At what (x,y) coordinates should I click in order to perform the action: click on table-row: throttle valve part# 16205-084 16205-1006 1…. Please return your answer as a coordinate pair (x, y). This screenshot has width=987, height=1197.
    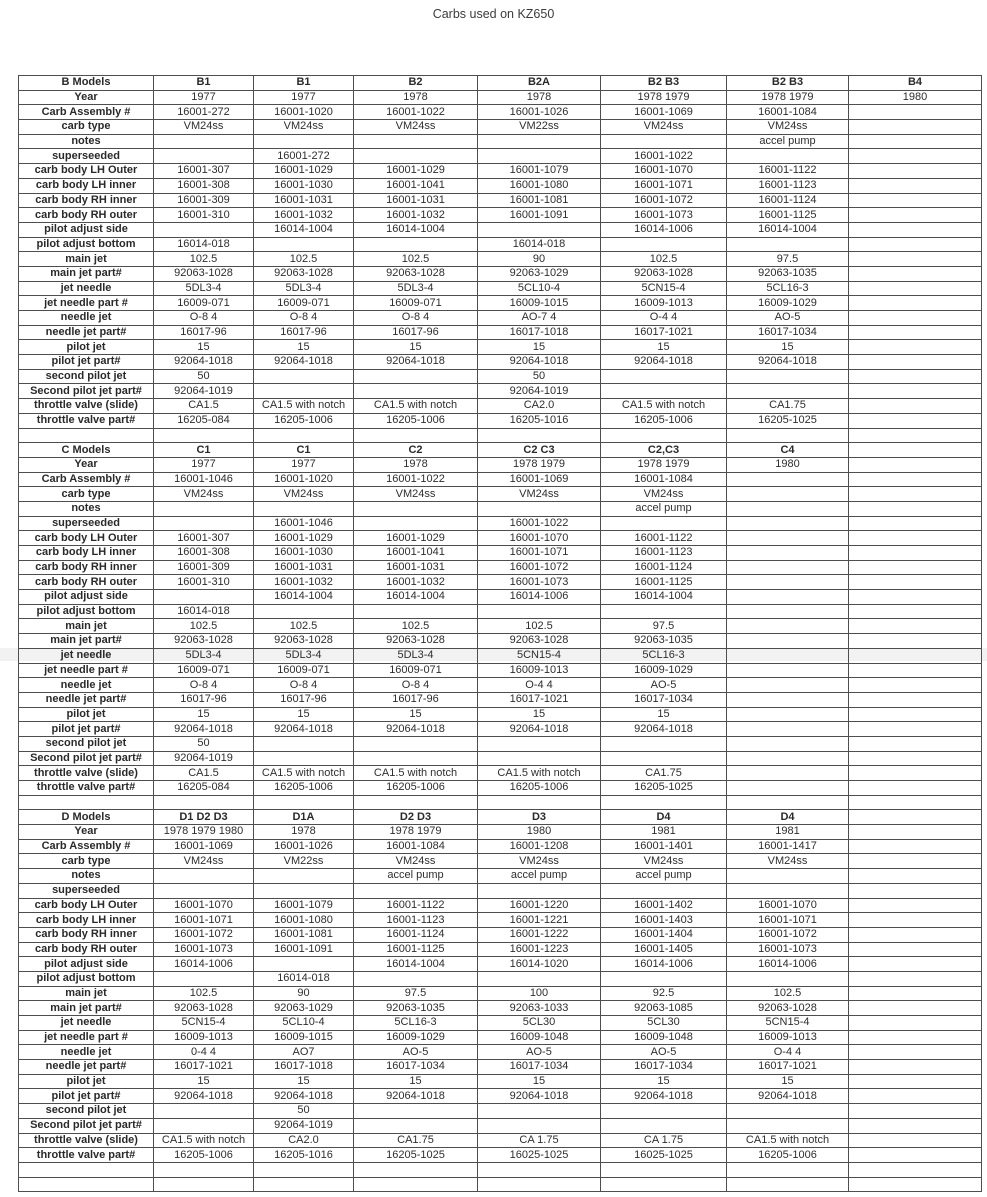
    Looking at the image, I should click on (500, 788).